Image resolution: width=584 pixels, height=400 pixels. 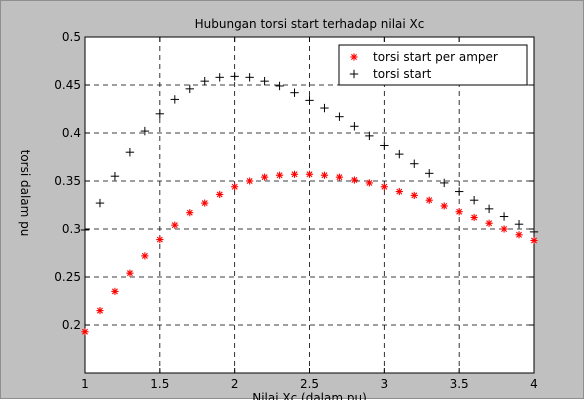 I want to click on legend: torsi start per amper torsi start, so click(x=433, y=65).